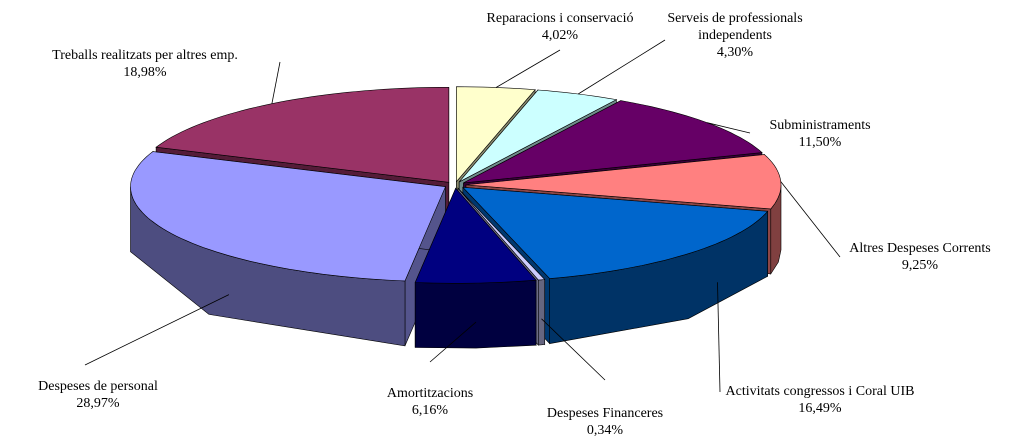 Image resolution: width=1026 pixels, height=443 pixels. Describe the element at coordinates (560, 27) in the screenshot. I see `slice-label: Reparacions i conservació 4,02%` at that location.